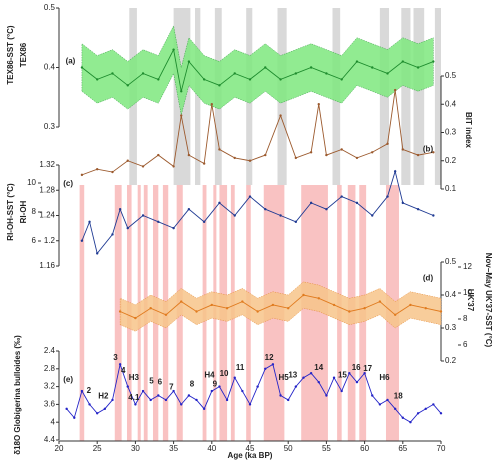 The height and width of the screenshot is (461, 499). What do you see at coordinates (468, 130) in the screenshot?
I see `y-axis-label: BIT index` at bounding box center [468, 130].